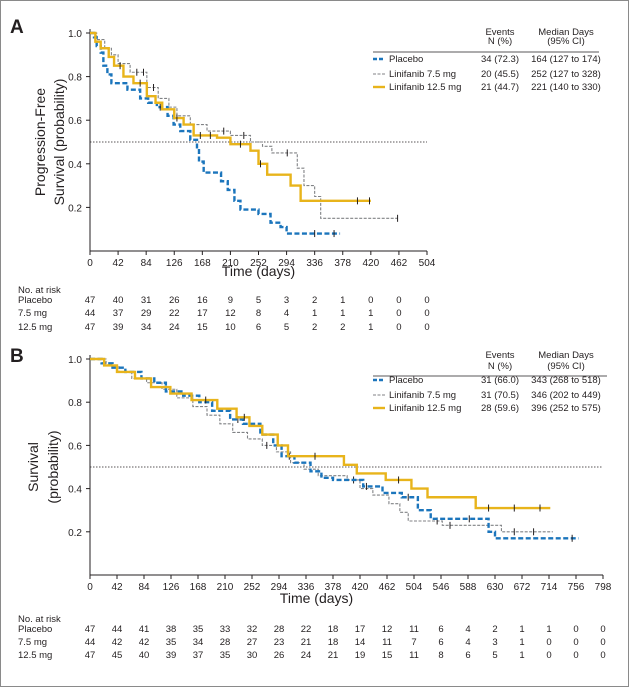 The image size is (629, 687). Describe the element at coordinates (467, 642) in the screenshot. I see `risk-value: 4` at that location.